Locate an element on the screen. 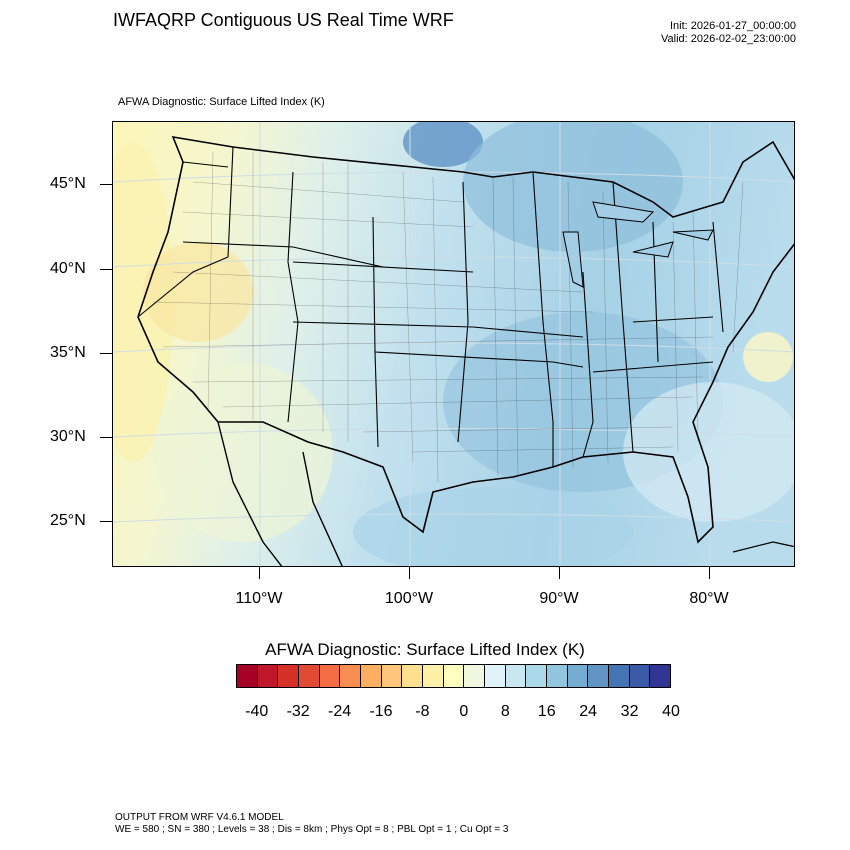 Image resolution: width=850 pixels, height=850 pixels. page-title: IWFAQRP Contiguous US Real Time WRF is located at coordinates (283, 20).